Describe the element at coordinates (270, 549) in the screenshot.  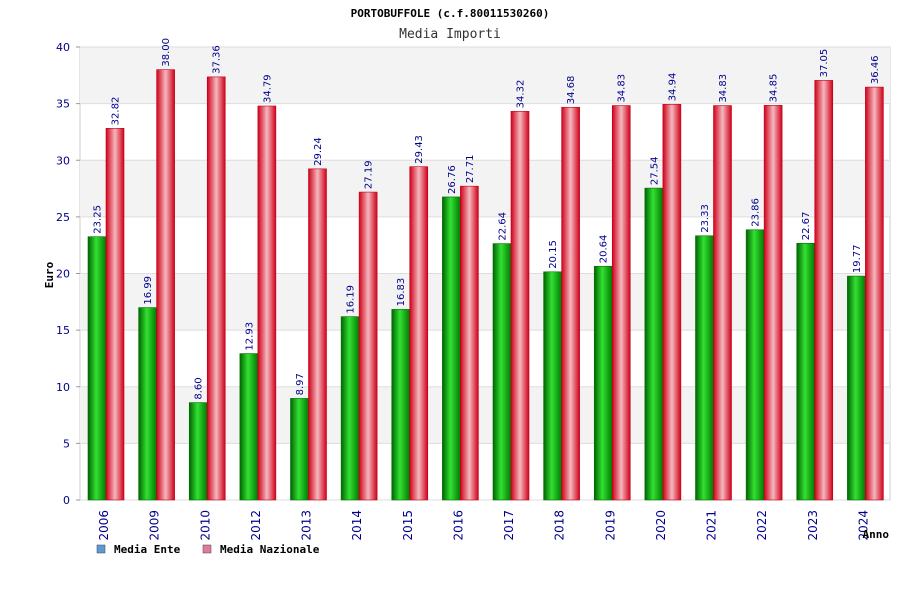
I see `legend-label: Media Nazionale` at that location.